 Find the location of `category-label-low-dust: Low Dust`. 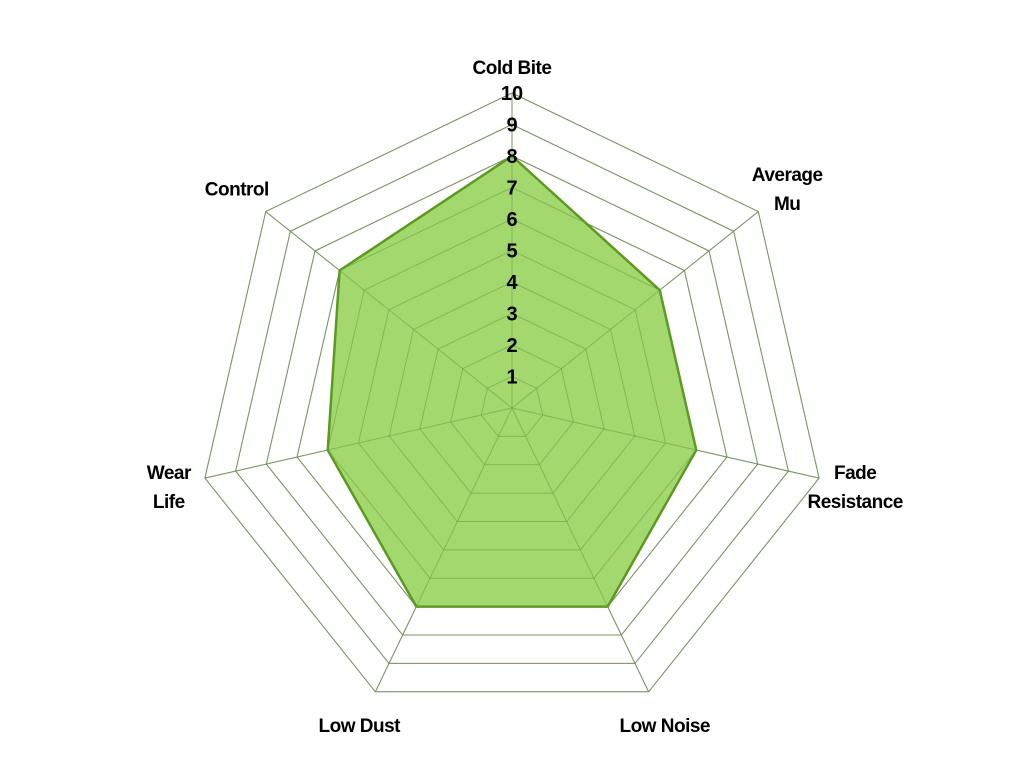

category-label-low-dust: Low Dust is located at coordinates (360, 726).